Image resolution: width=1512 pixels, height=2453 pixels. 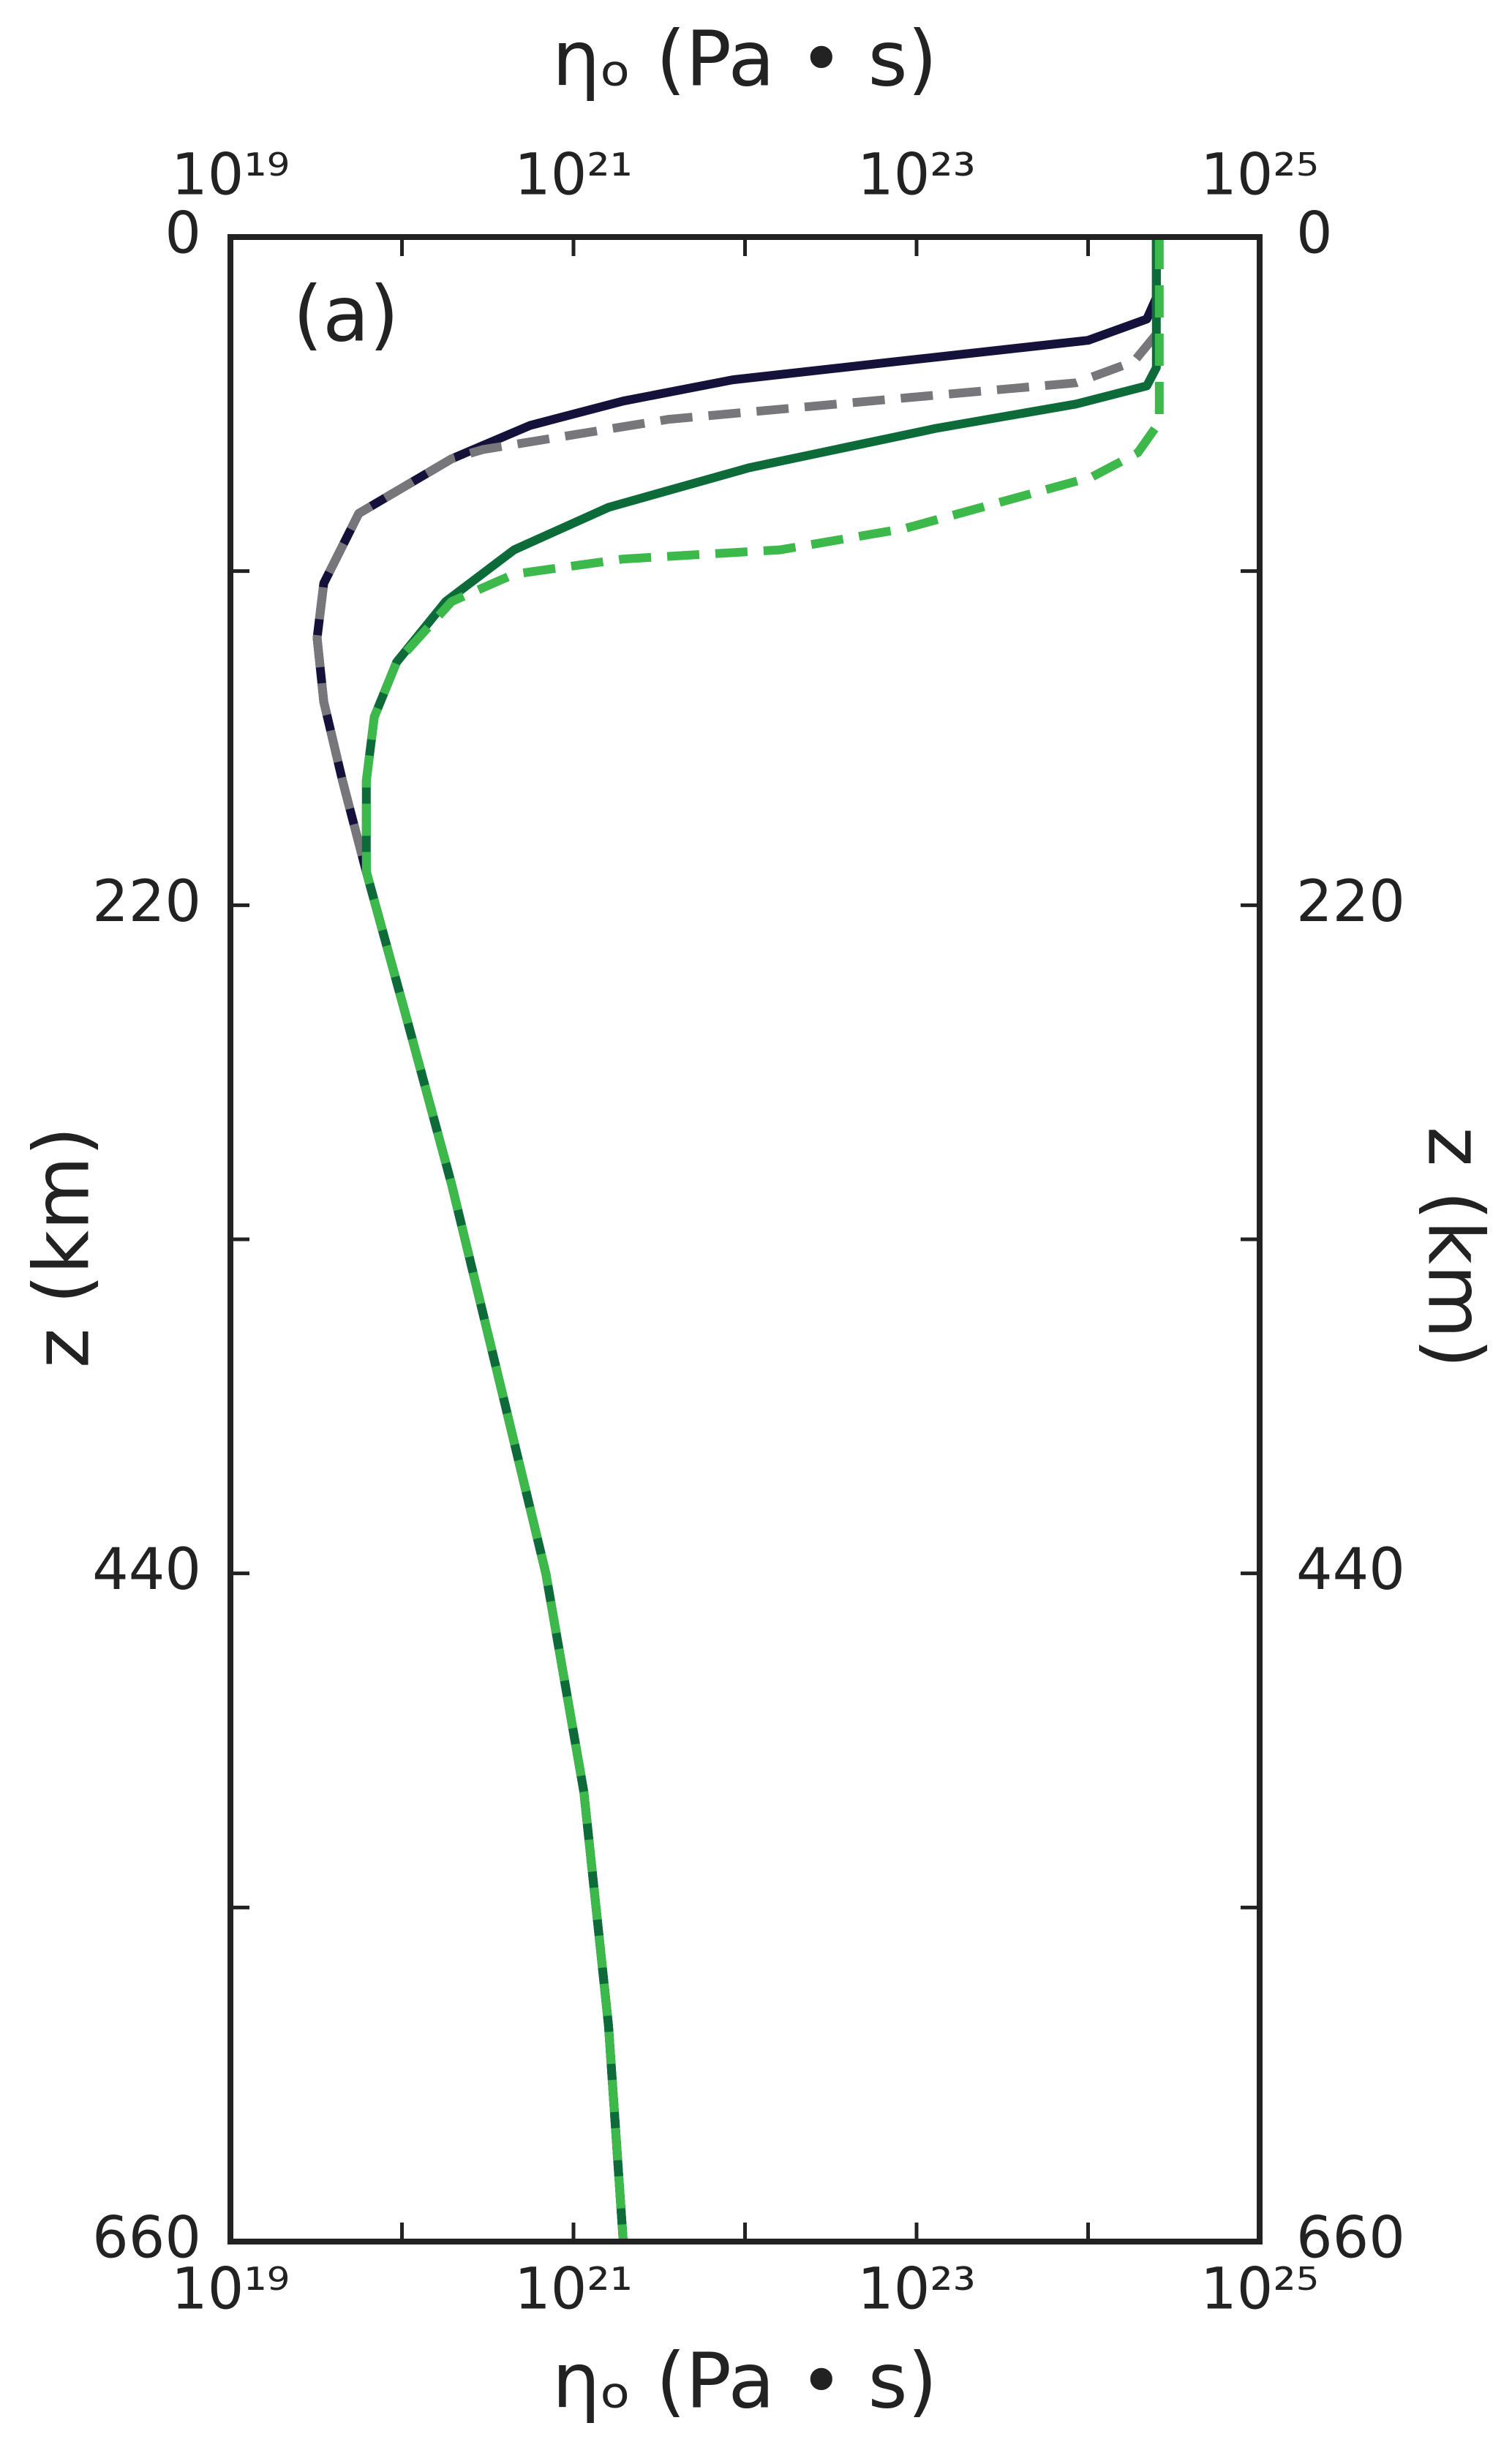 I want to click on x2-axis-title: ηₒ (Pa • s), so click(x=745, y=59).